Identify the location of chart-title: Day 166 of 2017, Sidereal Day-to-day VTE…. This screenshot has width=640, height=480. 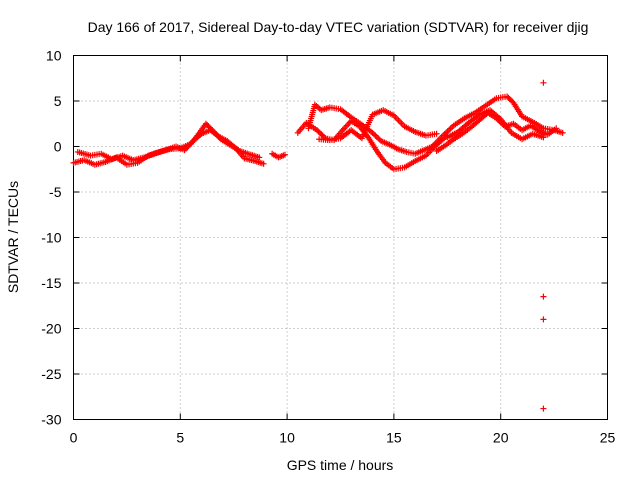
(338, 27).